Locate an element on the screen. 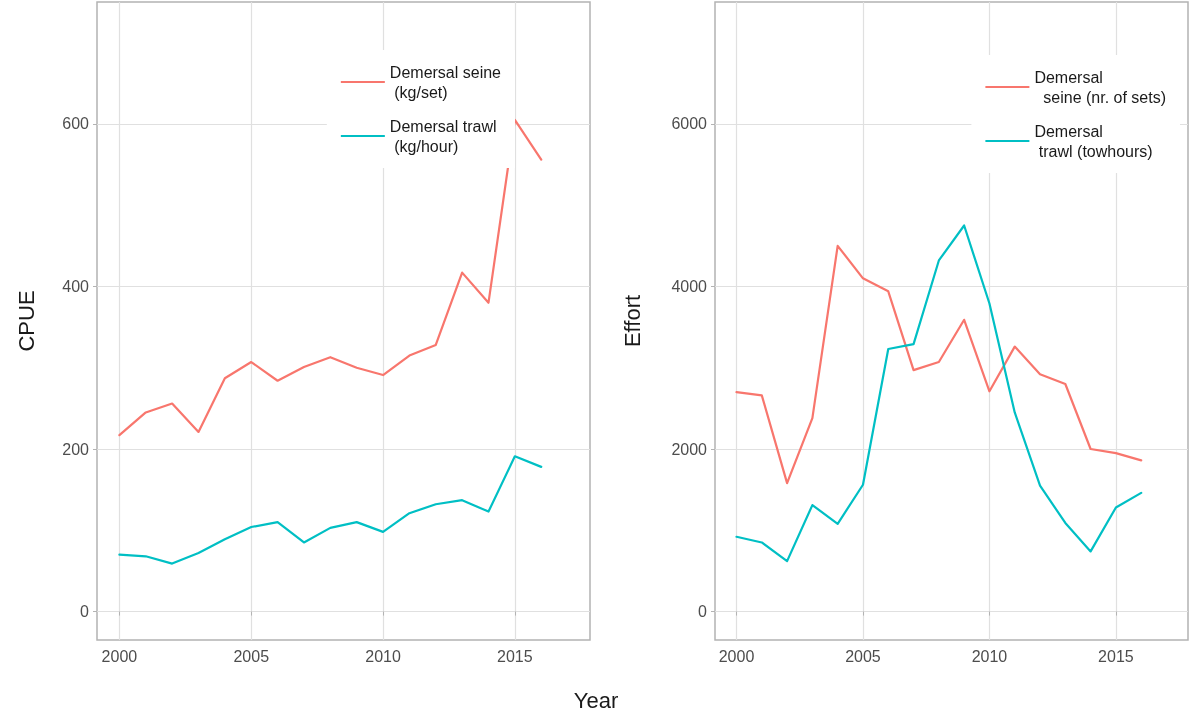 This screenshot has height=720, width=1192. x-axis-title: Year is located at coordinates (596, 700).